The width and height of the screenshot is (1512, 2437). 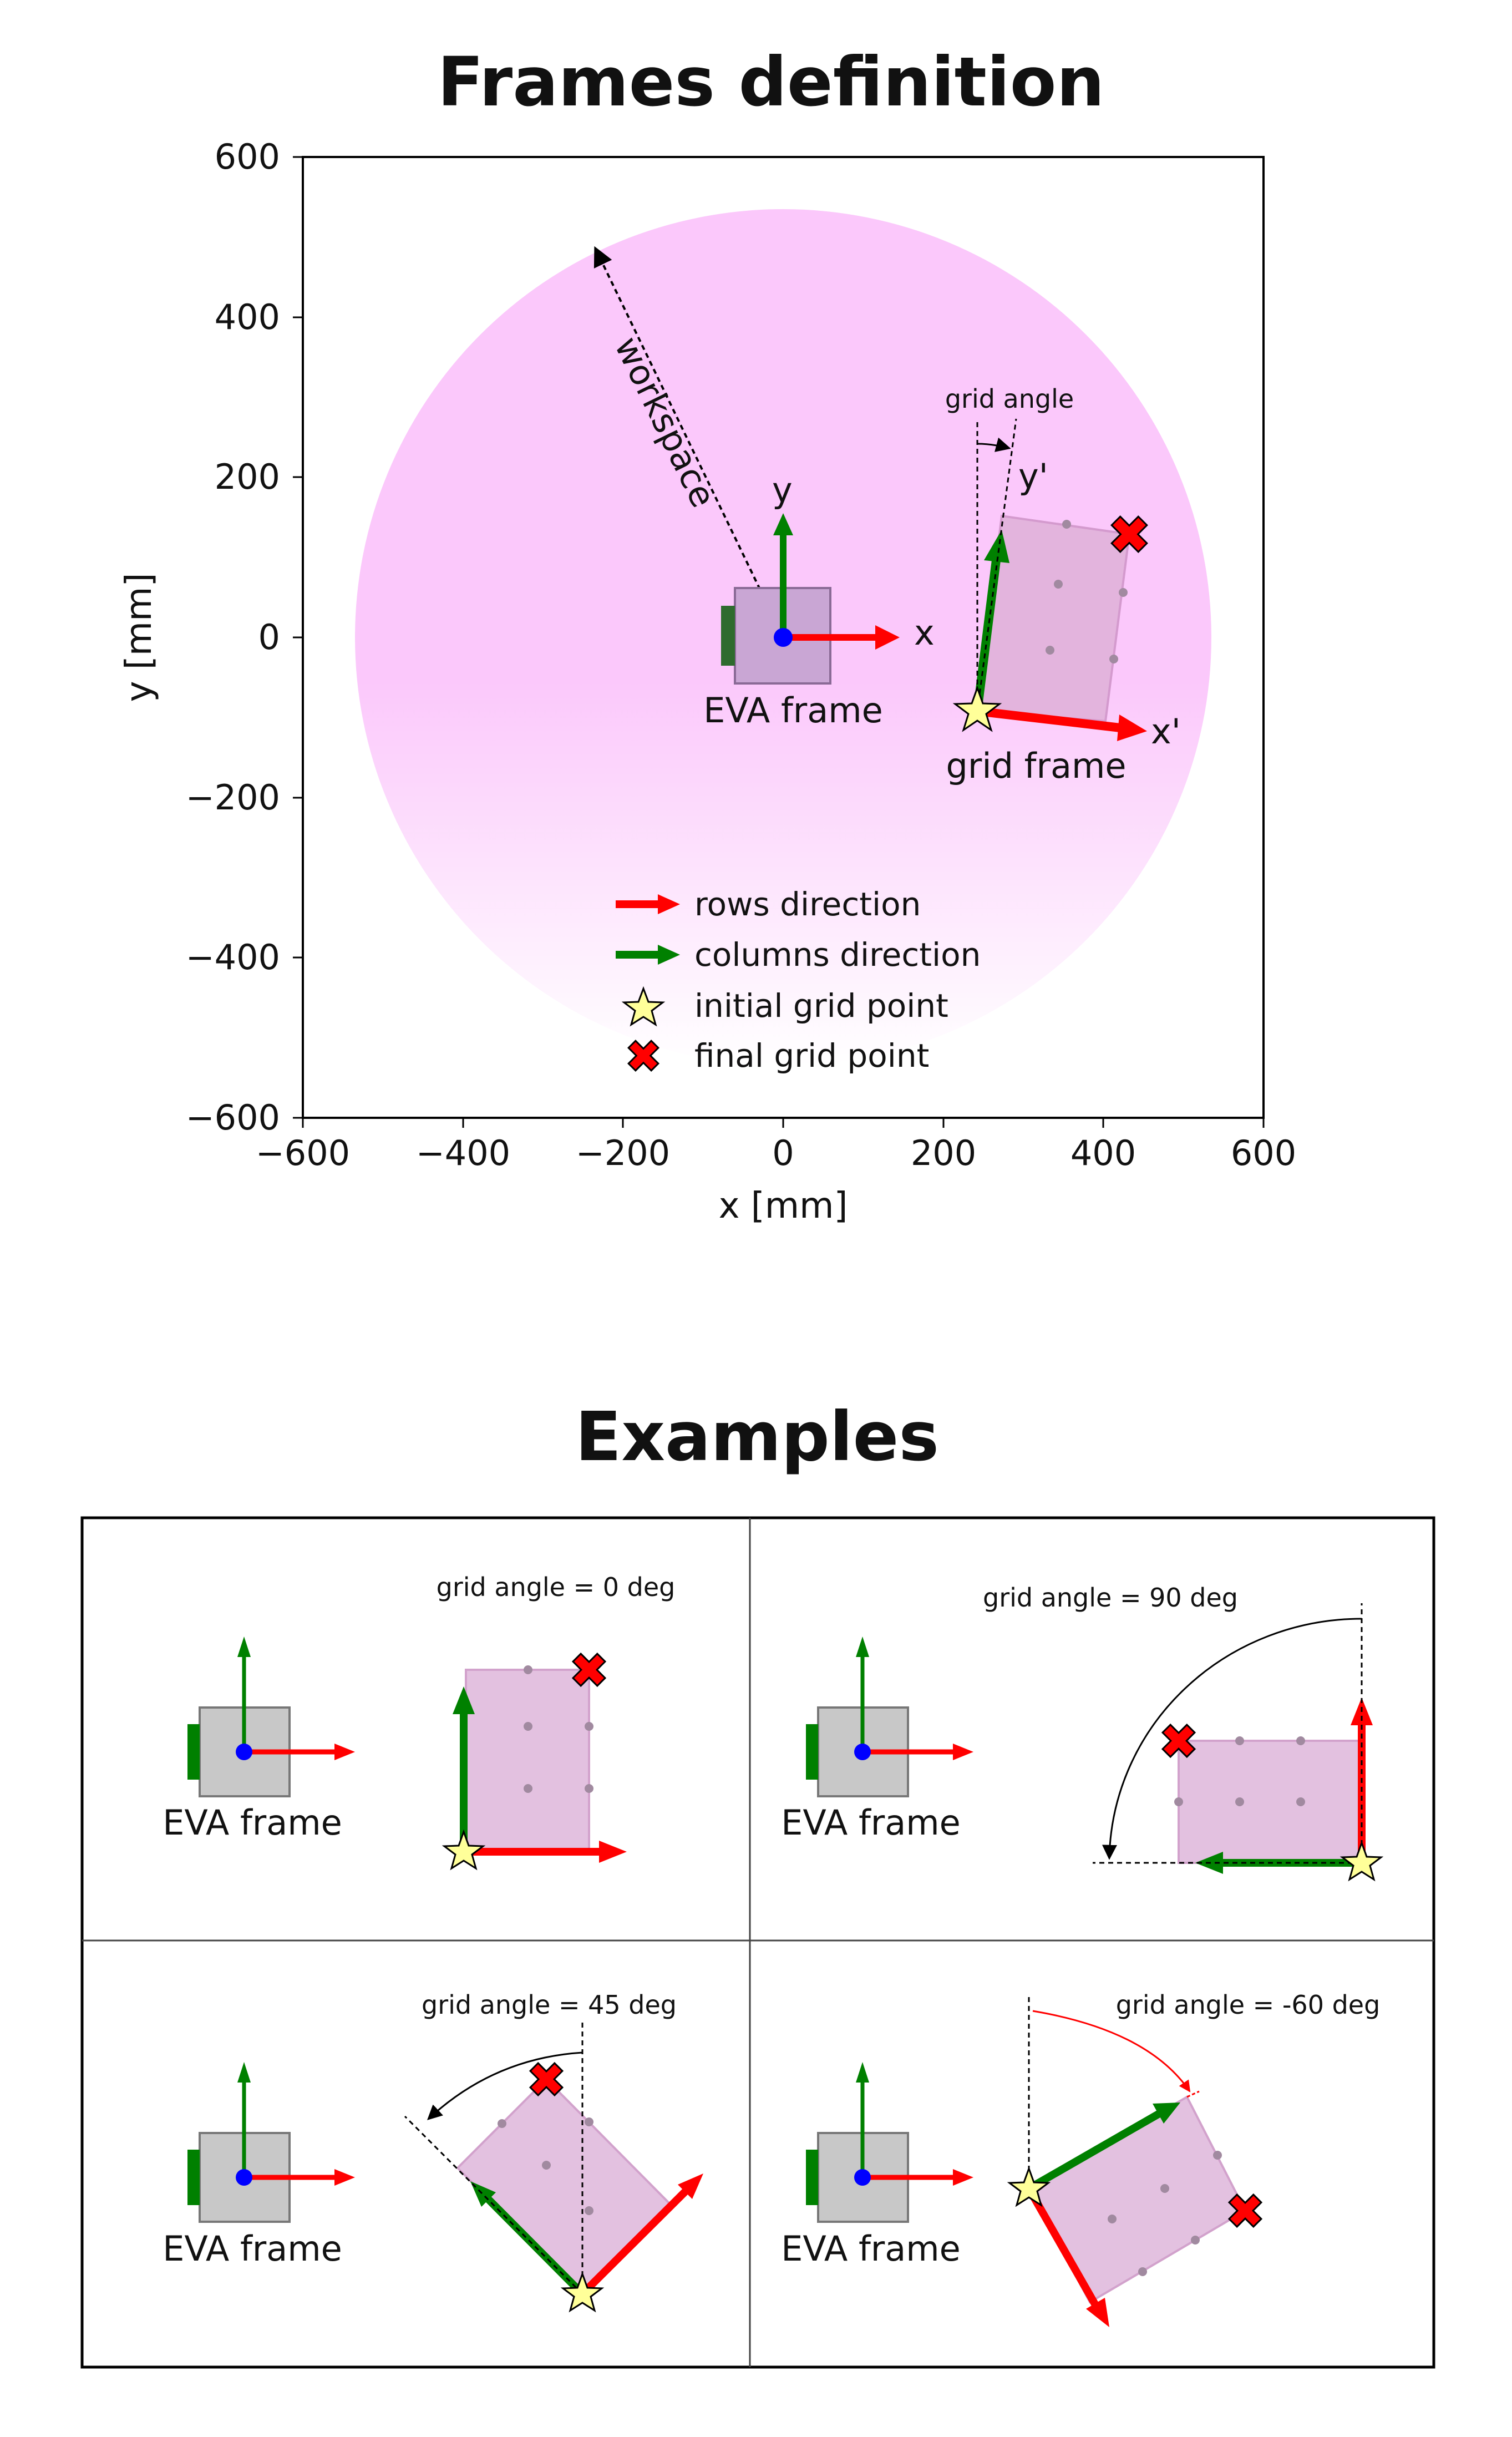 What do you see at coordinates (1111, 1598) in the screenshot?
I see `example-angle-label: grid angle = 90 deg` at bounding box center [1111, 1598].